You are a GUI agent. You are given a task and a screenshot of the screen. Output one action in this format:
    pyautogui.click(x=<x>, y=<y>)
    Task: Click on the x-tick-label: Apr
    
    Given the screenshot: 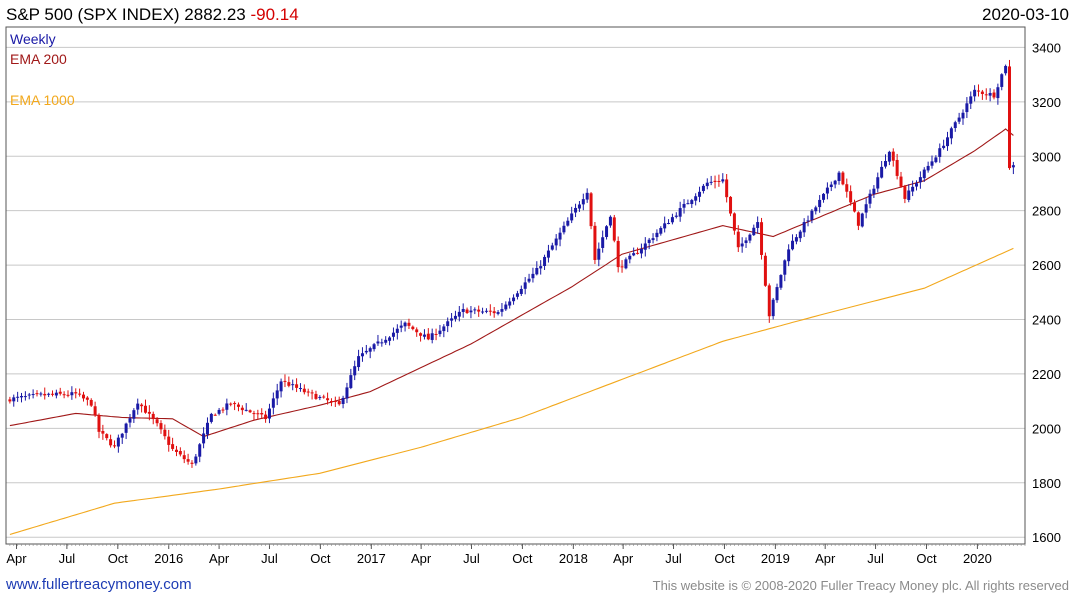 What is the action you would take?
    pyautogui.click(x=623, y=558)
    